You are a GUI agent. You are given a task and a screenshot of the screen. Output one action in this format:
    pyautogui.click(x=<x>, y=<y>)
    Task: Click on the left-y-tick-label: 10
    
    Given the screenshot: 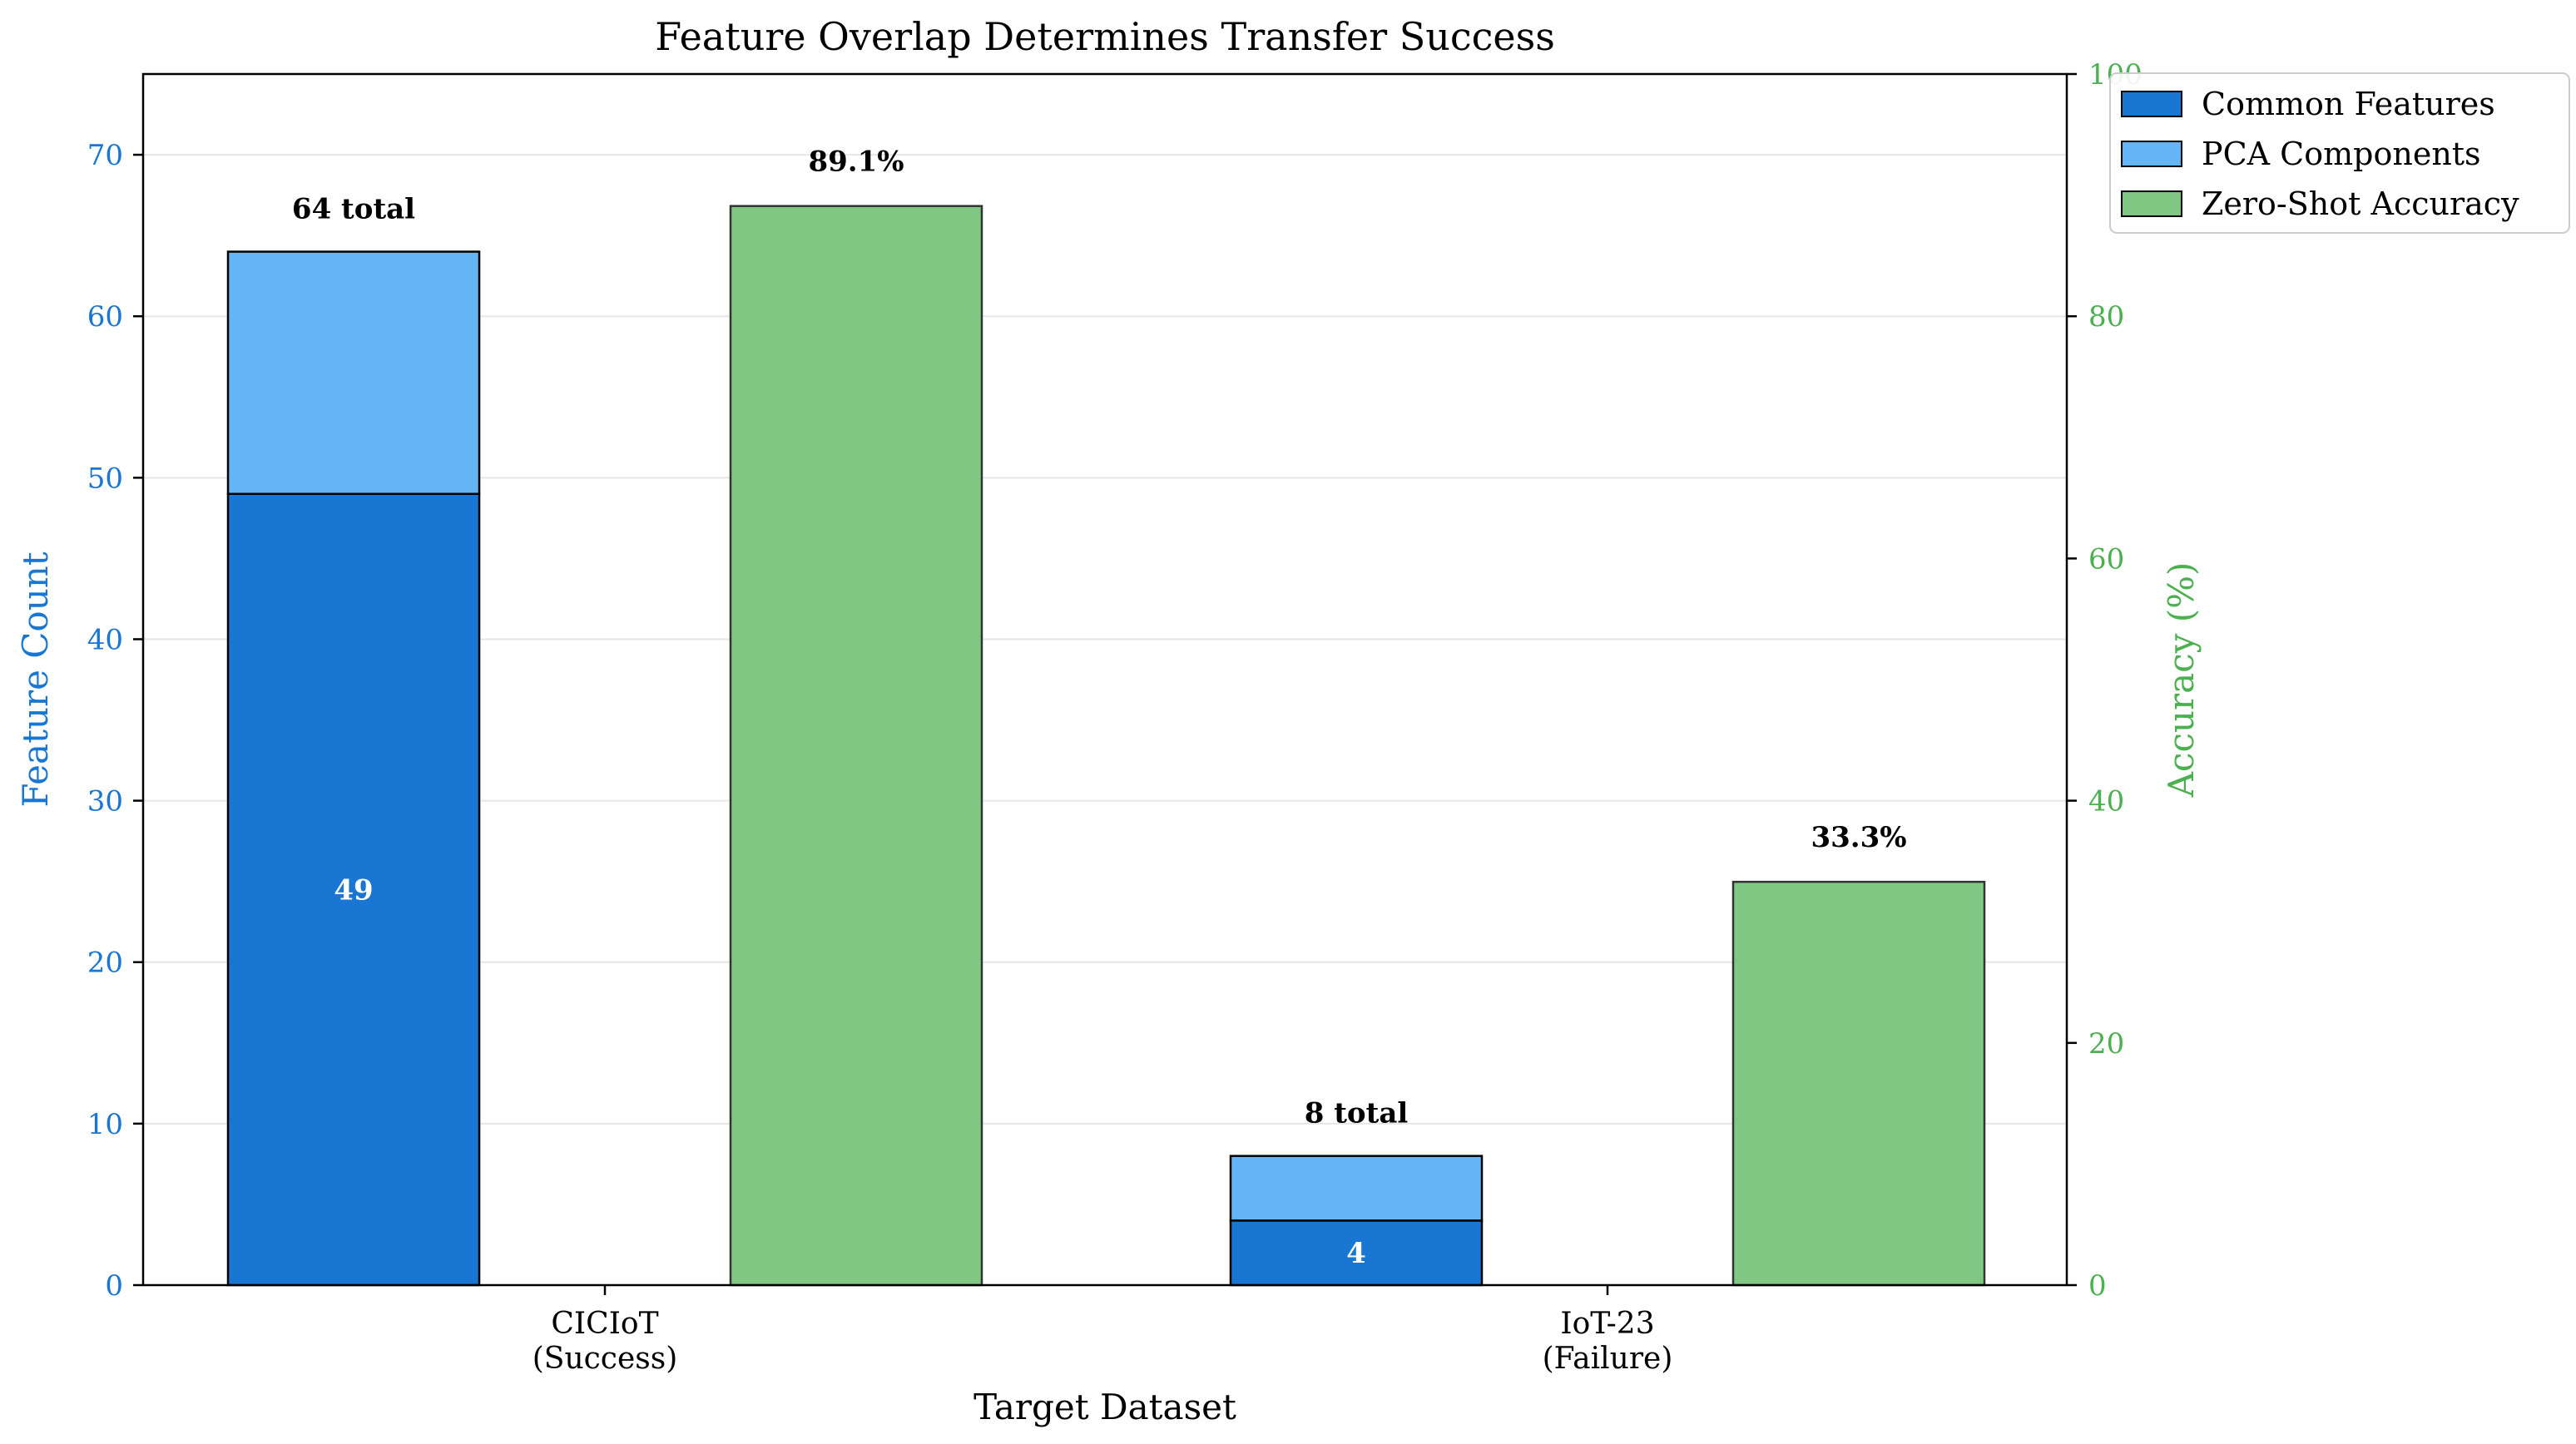 What is the action you would take?
    pyautogui.click(x=105, y=1124)
    